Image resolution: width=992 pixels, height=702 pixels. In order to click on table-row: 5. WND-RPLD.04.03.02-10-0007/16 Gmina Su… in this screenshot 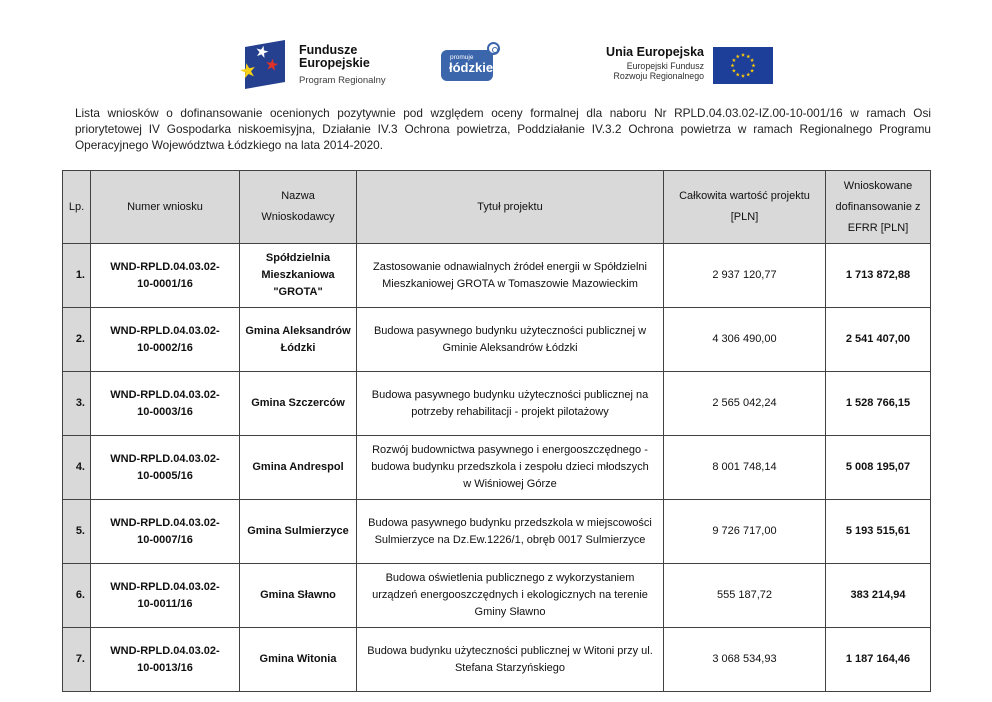, I will do `click(496, 531)`.